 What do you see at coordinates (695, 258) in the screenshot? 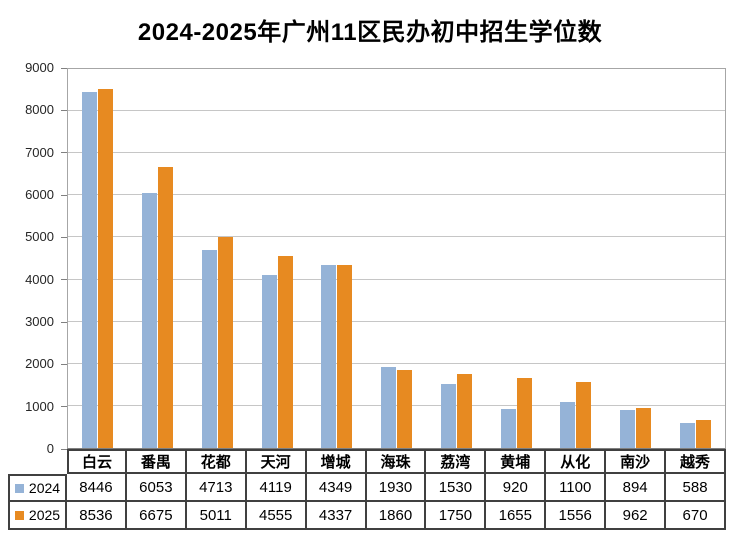
I see `bar-group-越秀` at bounding box center [695, 258].